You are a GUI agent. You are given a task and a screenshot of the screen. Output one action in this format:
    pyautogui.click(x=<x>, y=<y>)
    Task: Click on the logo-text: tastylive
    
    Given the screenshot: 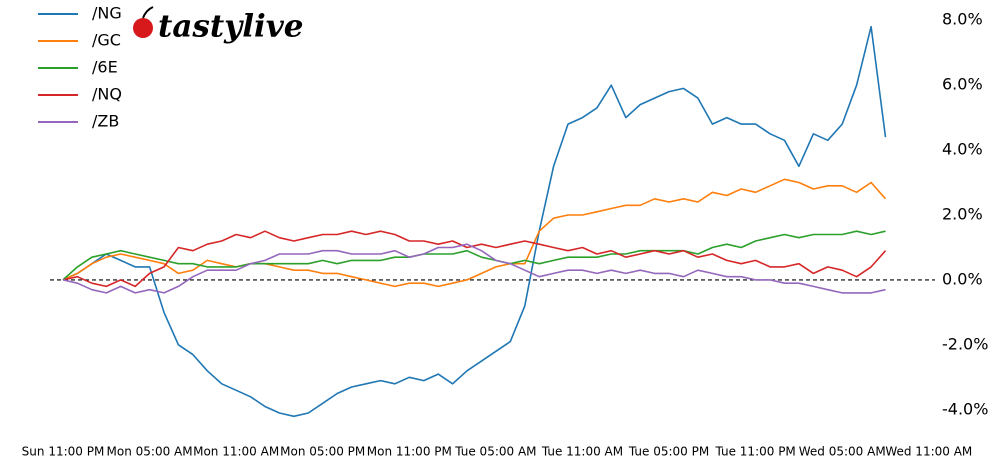 What is the action you would take?
    pyautogui.click(x=230, y=27)
    